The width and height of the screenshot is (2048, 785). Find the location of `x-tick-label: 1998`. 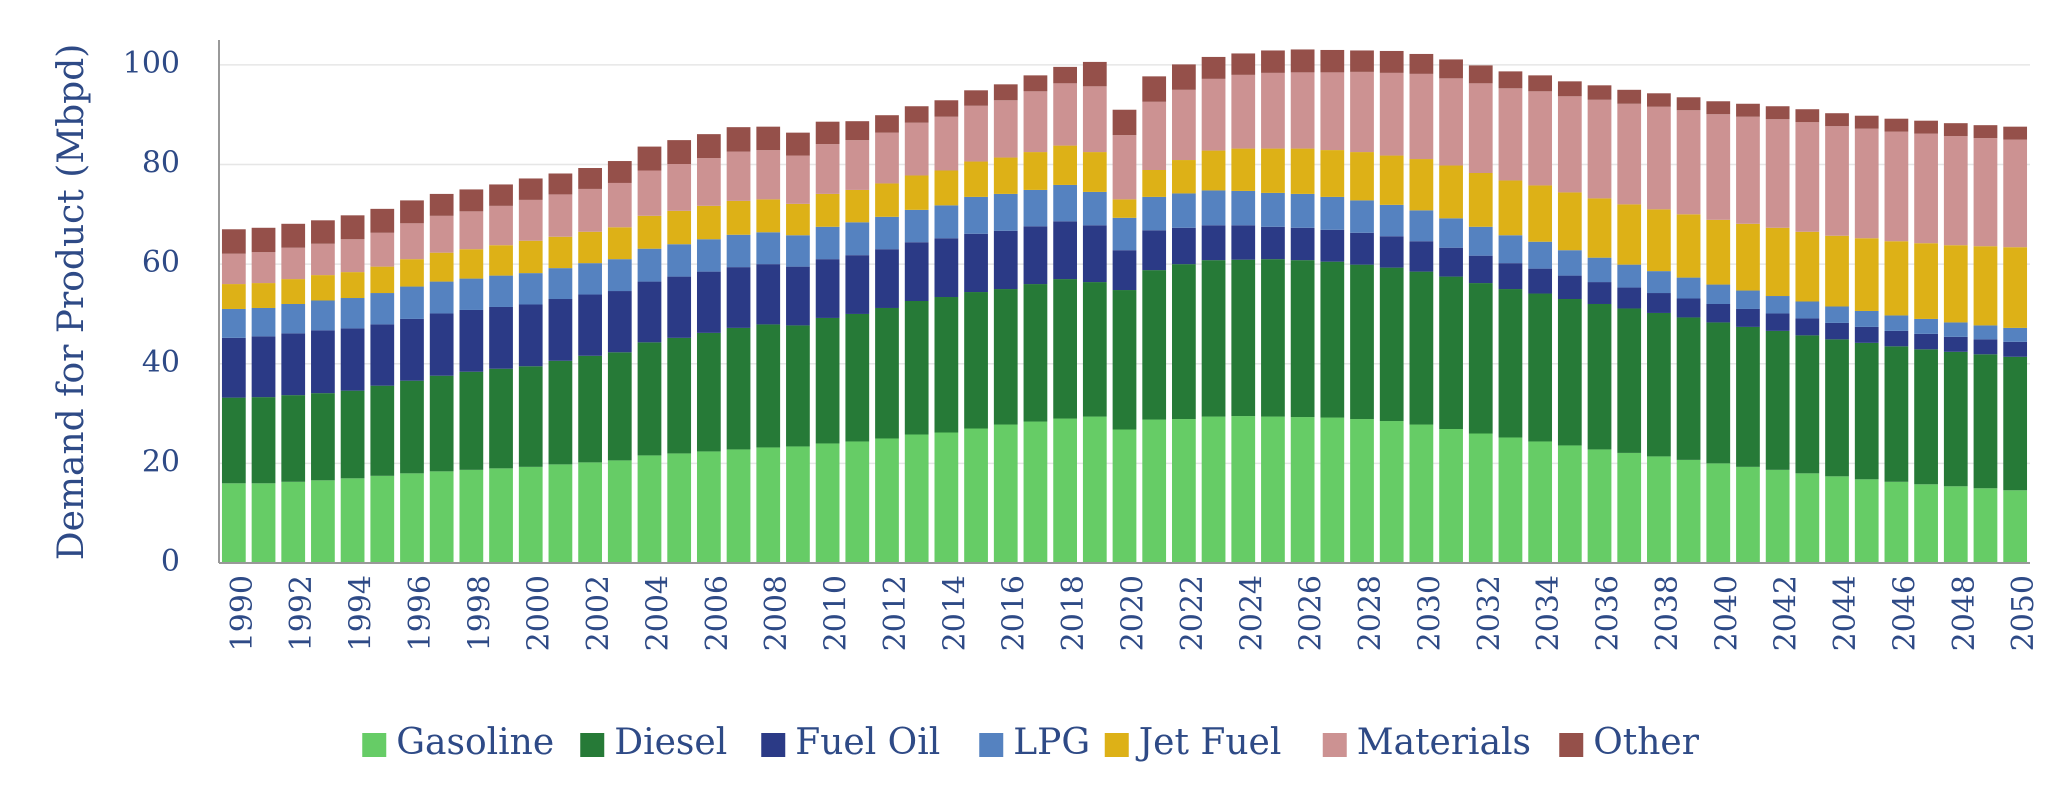

x-tick-label: 1998 is located at coordinates (479, 613).